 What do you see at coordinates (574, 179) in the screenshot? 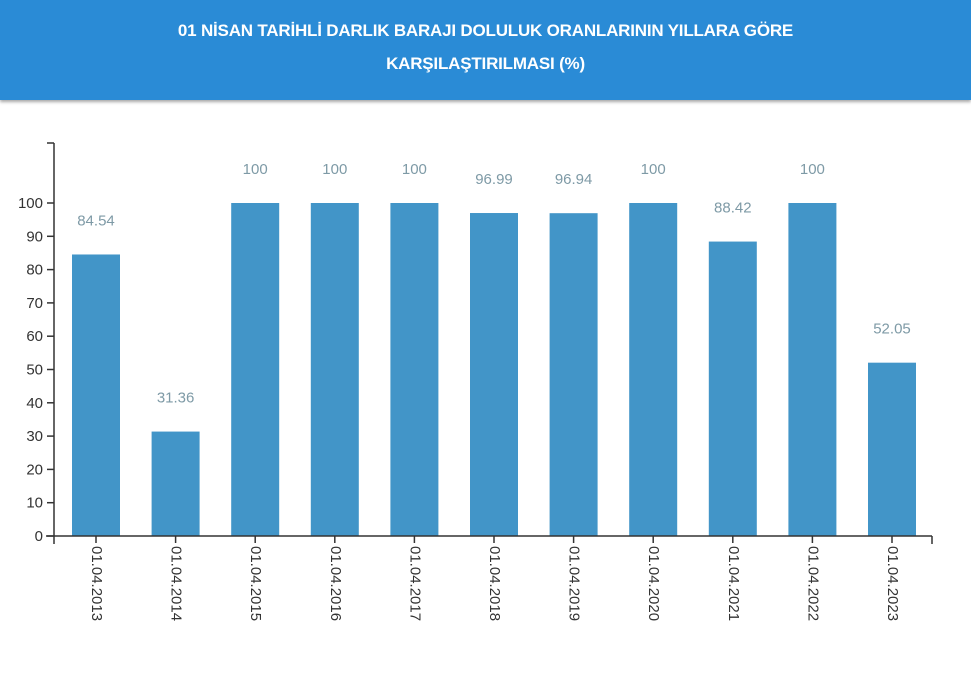
I see `value-label: 96.94` at bounding box center [574, 179].